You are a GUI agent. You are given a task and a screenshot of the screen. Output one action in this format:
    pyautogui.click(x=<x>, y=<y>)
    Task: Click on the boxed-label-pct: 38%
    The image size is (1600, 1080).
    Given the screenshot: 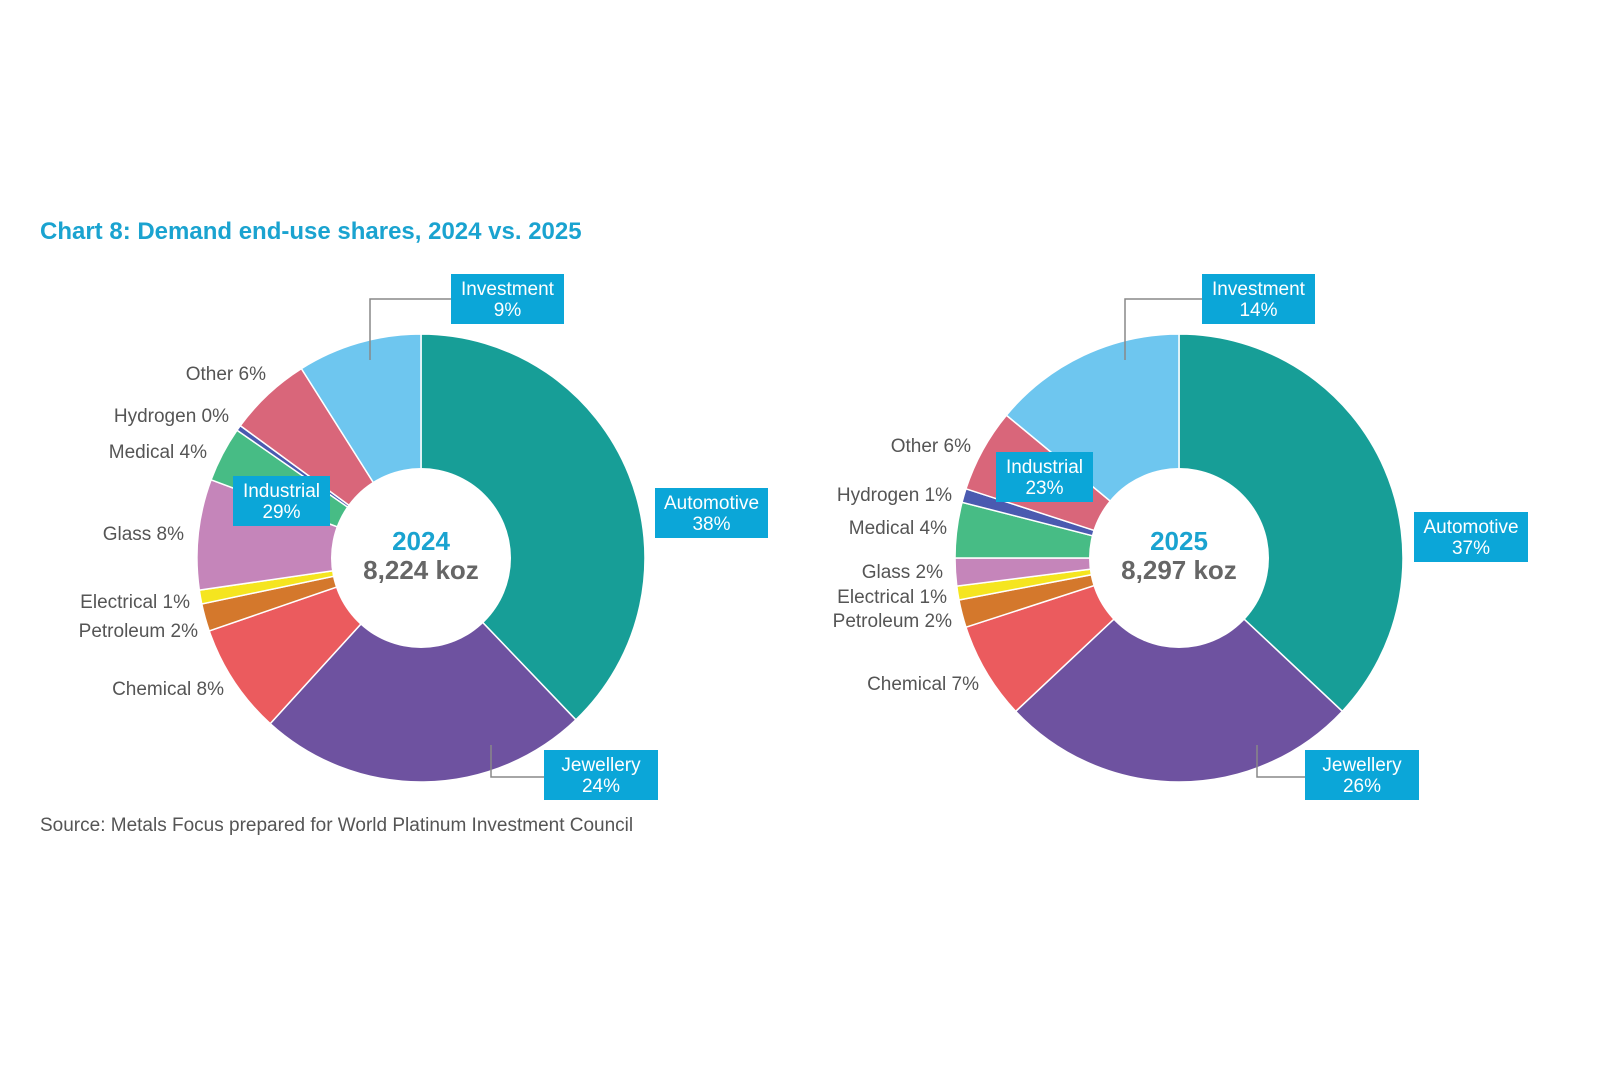 What is the action you would take?
    pyautogui.click(x=711, y=524)
    